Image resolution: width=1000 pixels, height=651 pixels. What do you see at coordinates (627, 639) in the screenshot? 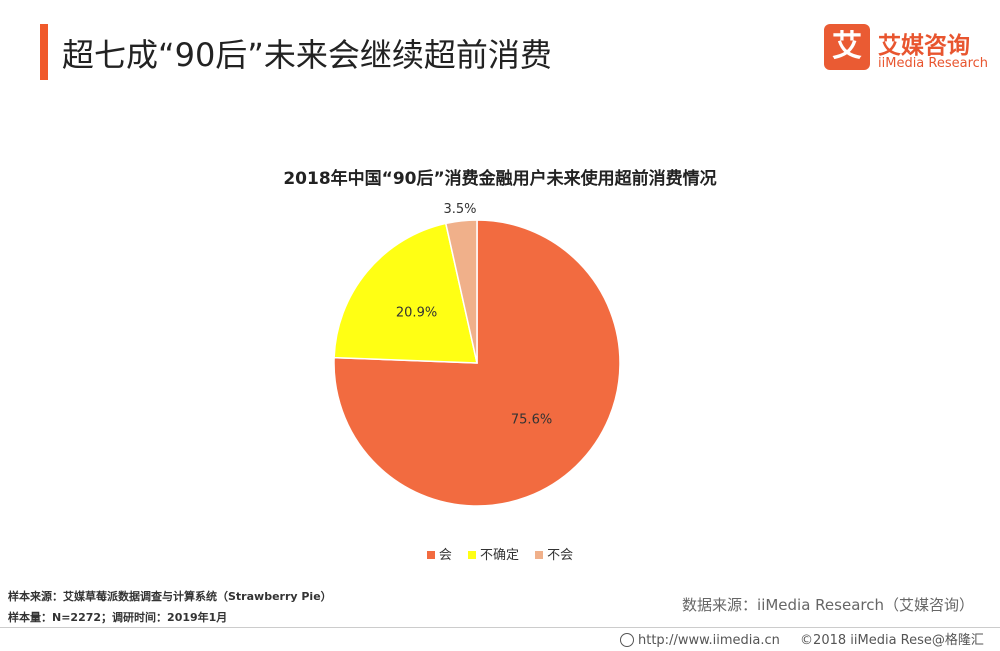
I see `globe-icon` at bounding box center [627, 639].